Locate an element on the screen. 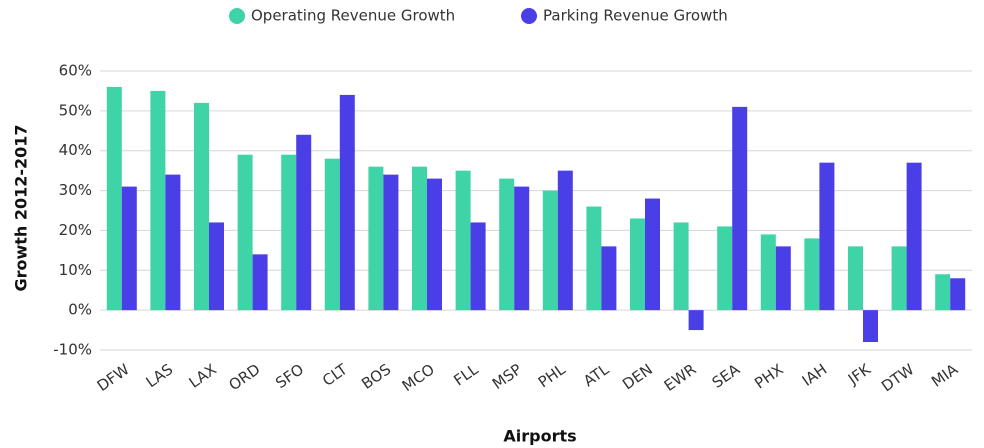 The height and width of the screenshot is (448, 984). y-tick-label: 60% is located at coordinates (75, 71).